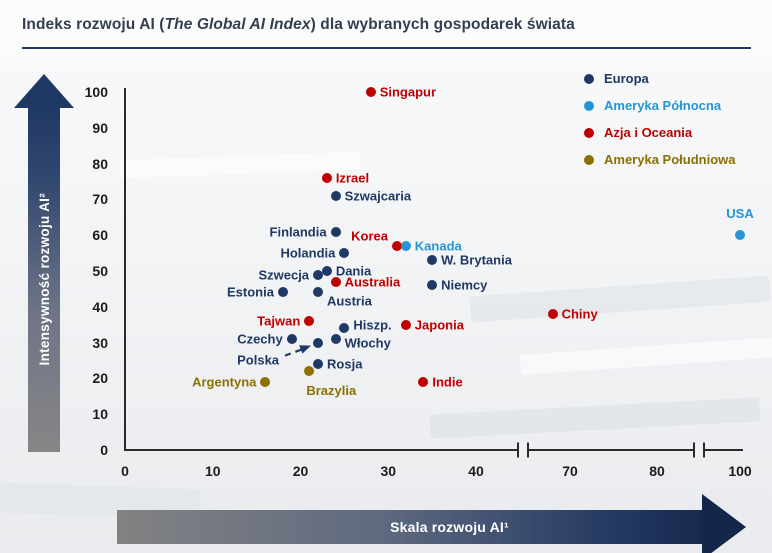  Describe the element at coordinates (439, 325) in the screenshot. I see `point-label: Japonia` at that location.